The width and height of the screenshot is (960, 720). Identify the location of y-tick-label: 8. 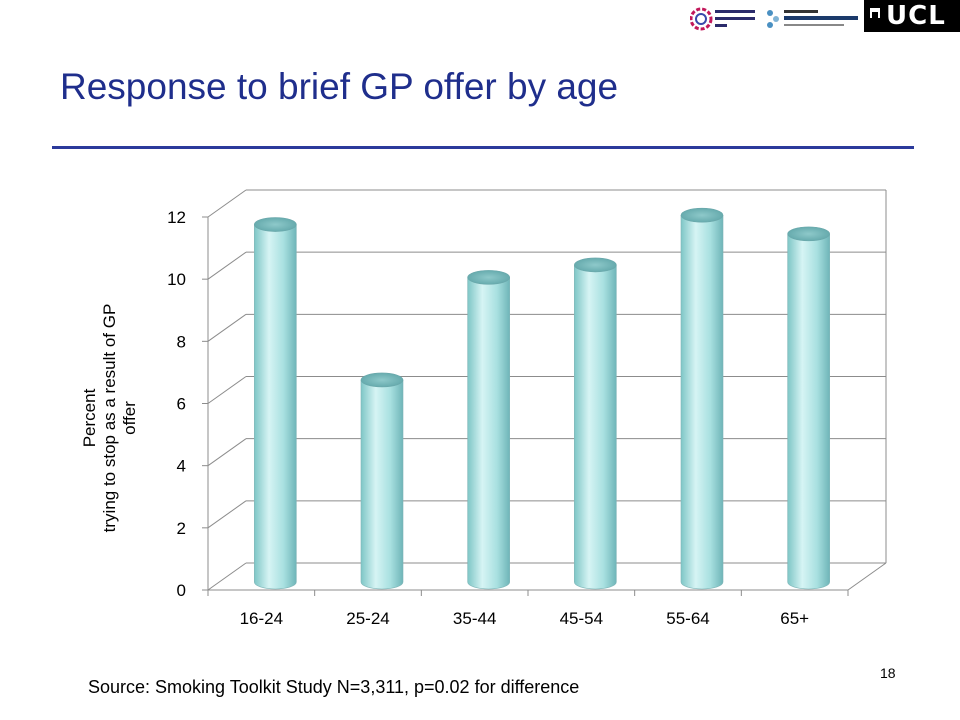
(181, 341).